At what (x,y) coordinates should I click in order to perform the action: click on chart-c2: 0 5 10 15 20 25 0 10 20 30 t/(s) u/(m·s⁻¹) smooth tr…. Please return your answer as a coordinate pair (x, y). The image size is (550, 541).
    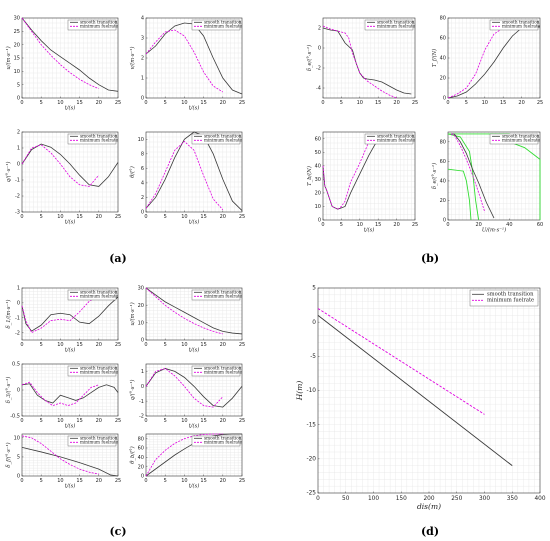
    Looking at the image, I should click on (187, 320).